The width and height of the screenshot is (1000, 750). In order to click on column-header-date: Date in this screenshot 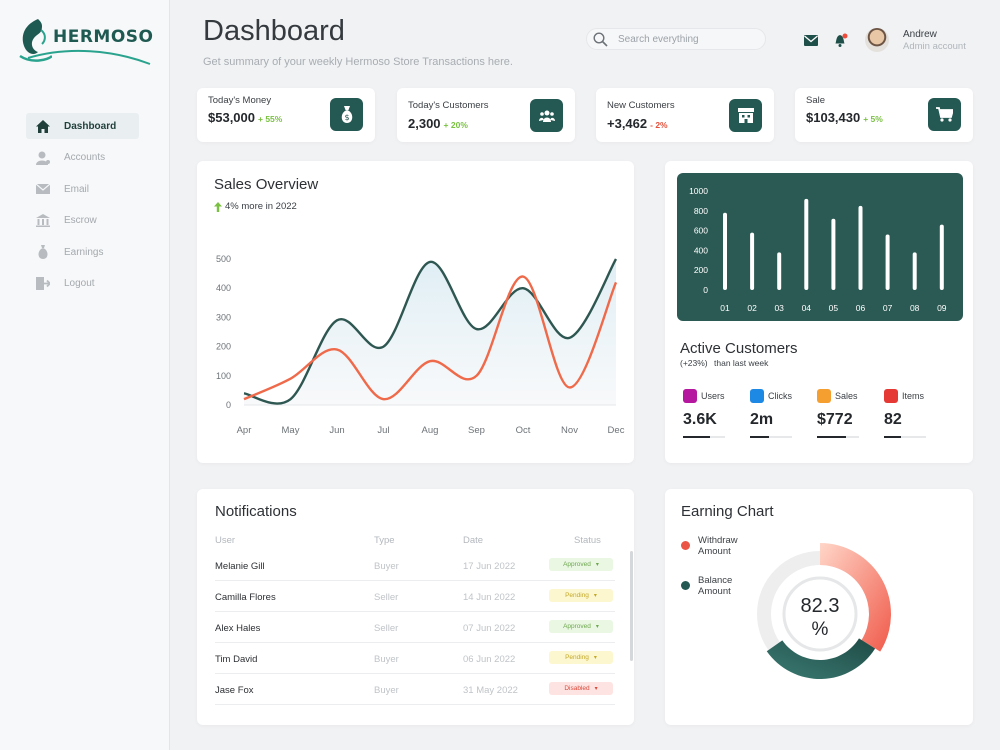, I will do `click(473, 540)`.